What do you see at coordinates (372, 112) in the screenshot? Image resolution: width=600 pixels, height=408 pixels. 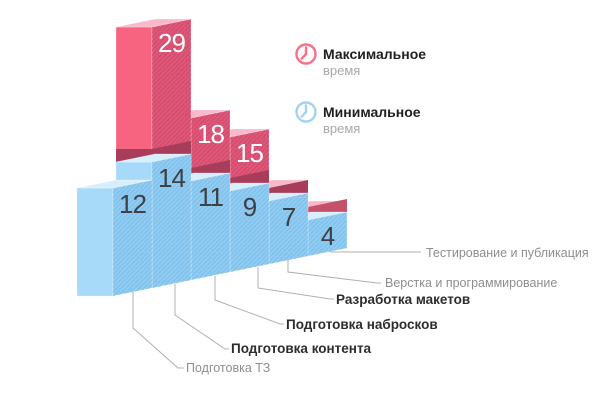 I see `legend-min-label: Минимальное` at bounding box center [372, 112].